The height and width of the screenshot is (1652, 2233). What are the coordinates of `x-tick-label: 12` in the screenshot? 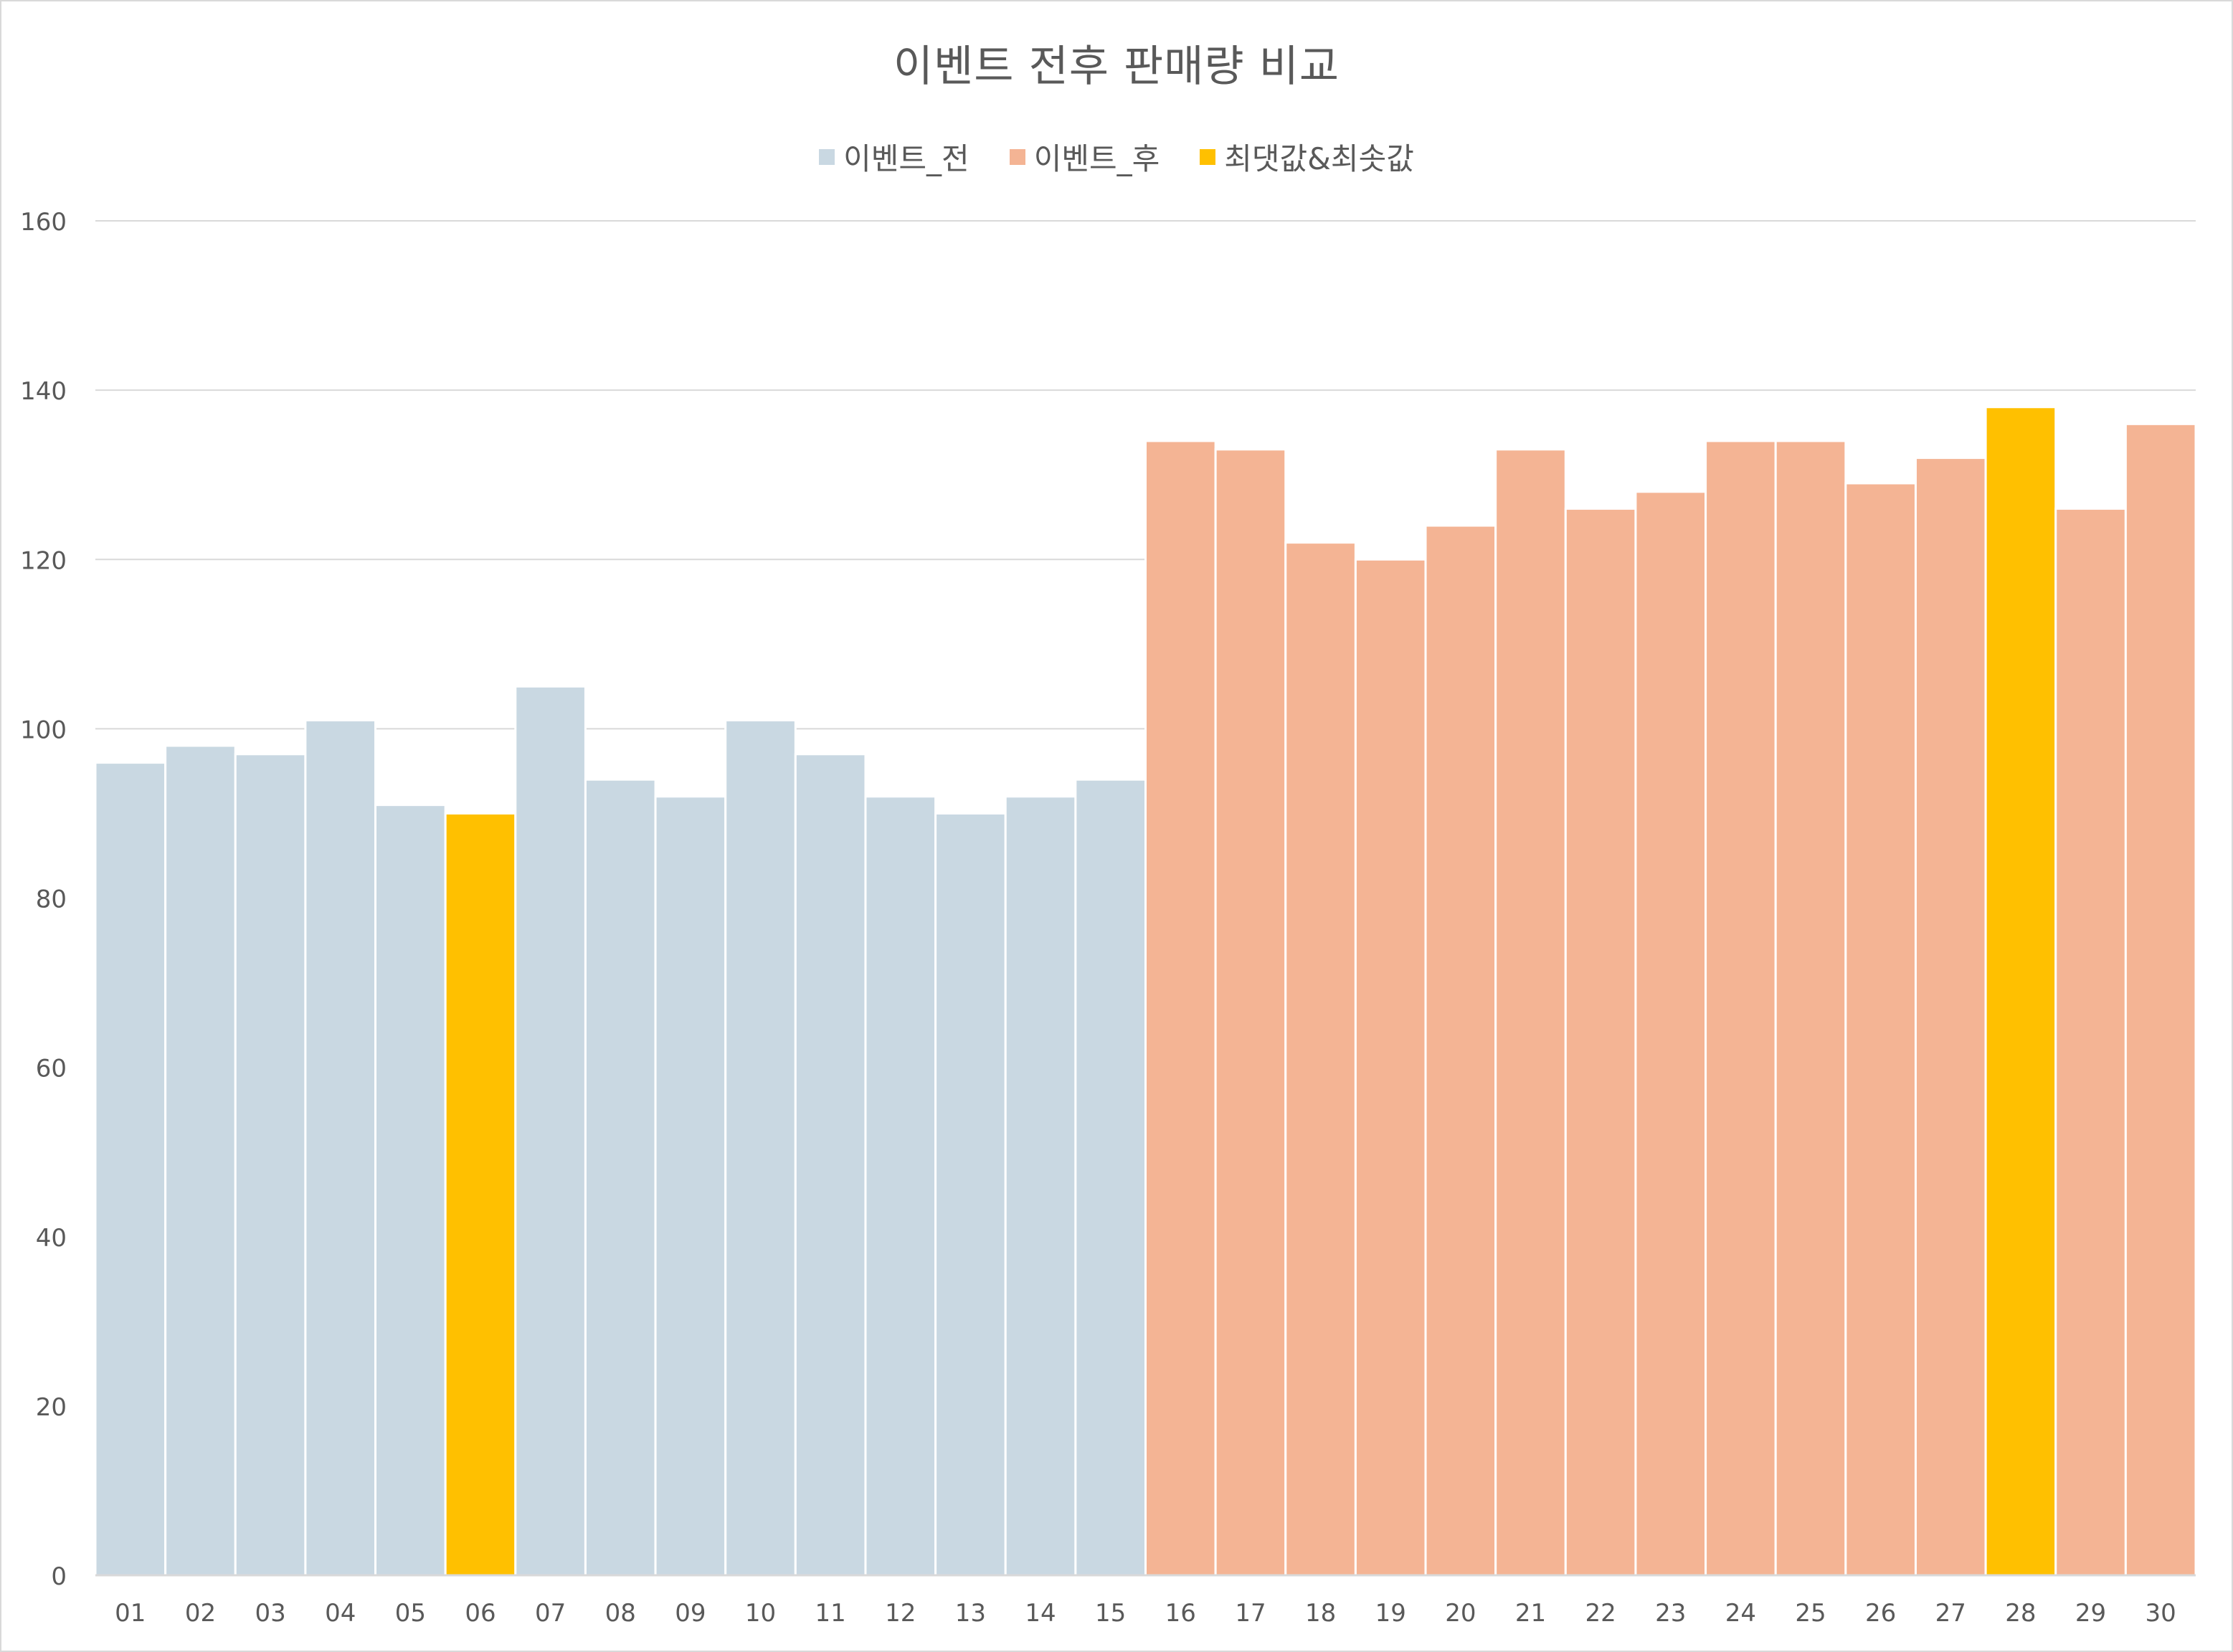 It's located at (900, 1613).